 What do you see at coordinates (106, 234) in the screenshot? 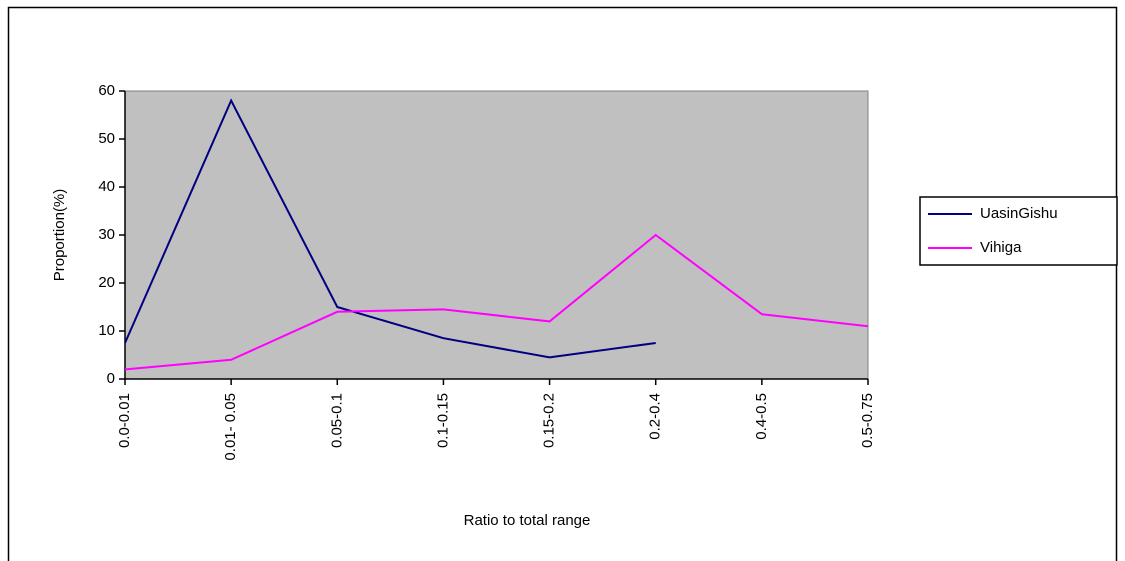
I see `y-tick-label: 30` at bounding box center [106, 234].